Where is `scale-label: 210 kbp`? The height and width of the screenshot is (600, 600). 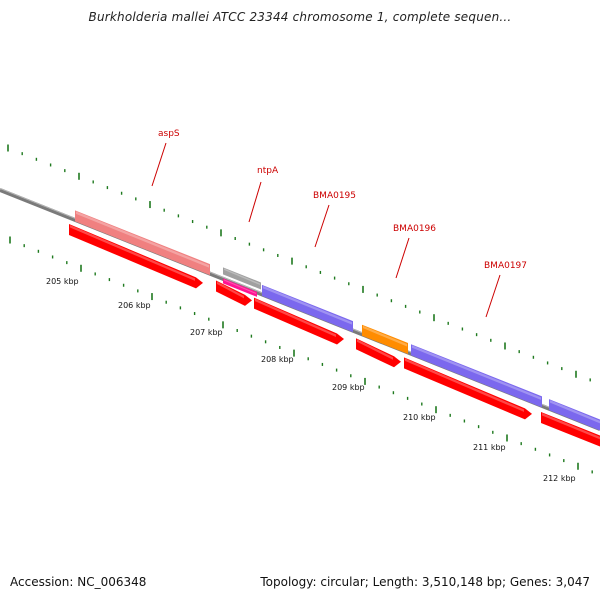
scale-label: 210 kbp is located at coordinates (419, 417).